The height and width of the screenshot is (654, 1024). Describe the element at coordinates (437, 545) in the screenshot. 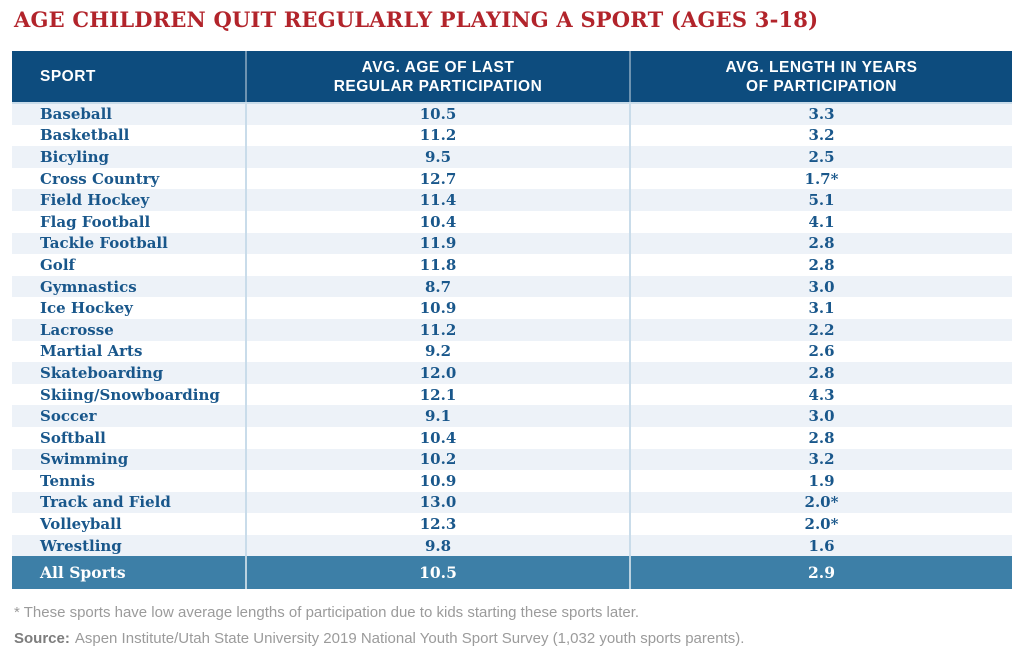

I see `avg-age-cell: 9.8` at that location.